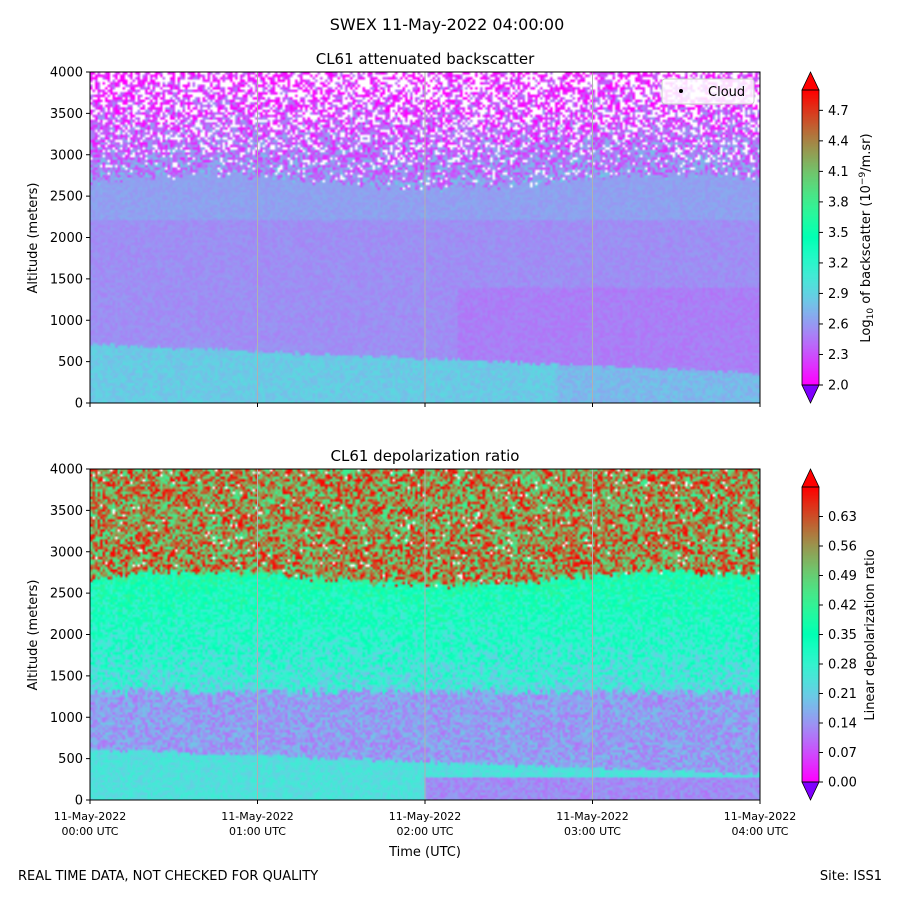  Describe the element at coordinates (842, 547) in the screenshot. I see `colorbar-tick-label: 0.56` at that location.